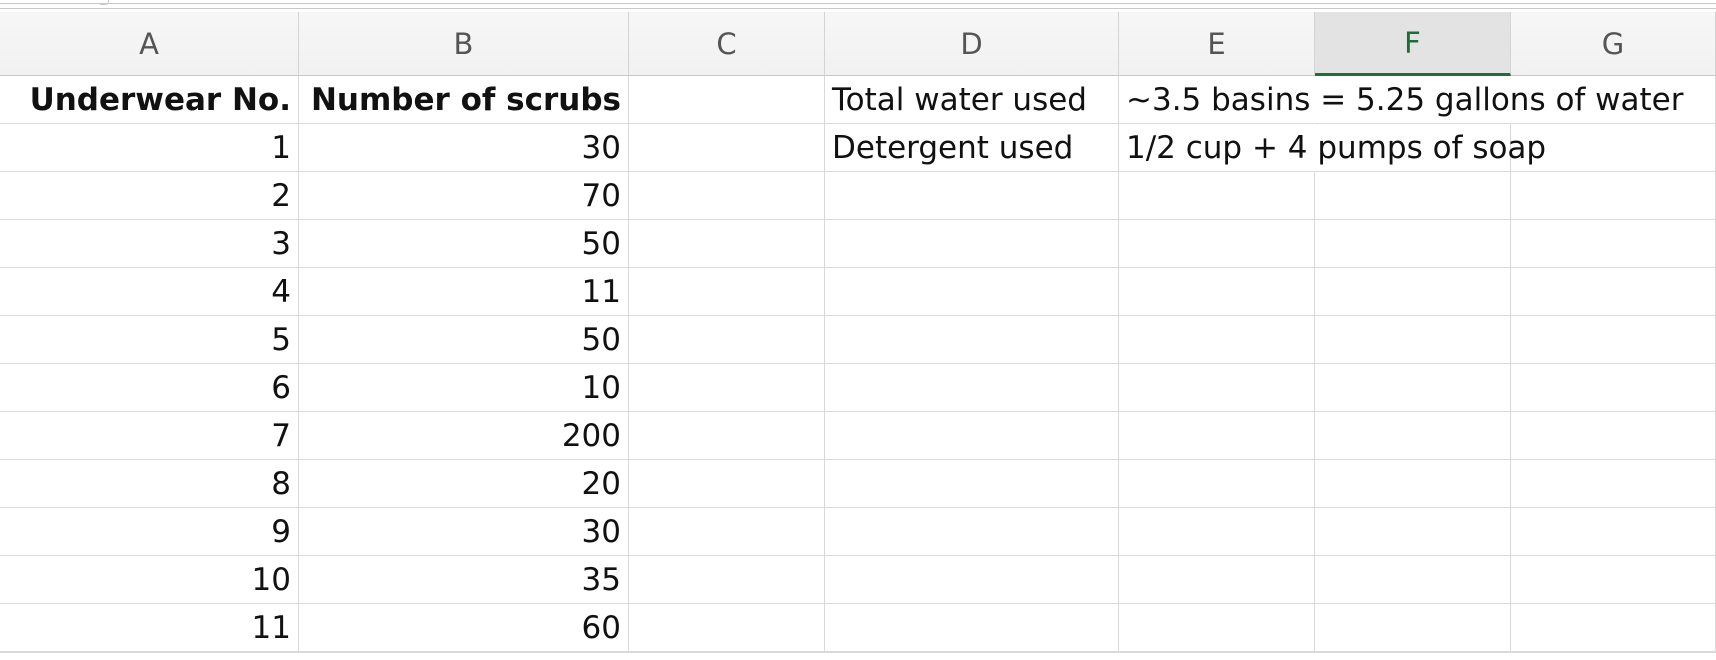 This screenshot has width=1716, height=660. What do you see at coordinates (1613, 484) in the screenshot?
I see `cell-g9` at bounding box center [1613, 484].